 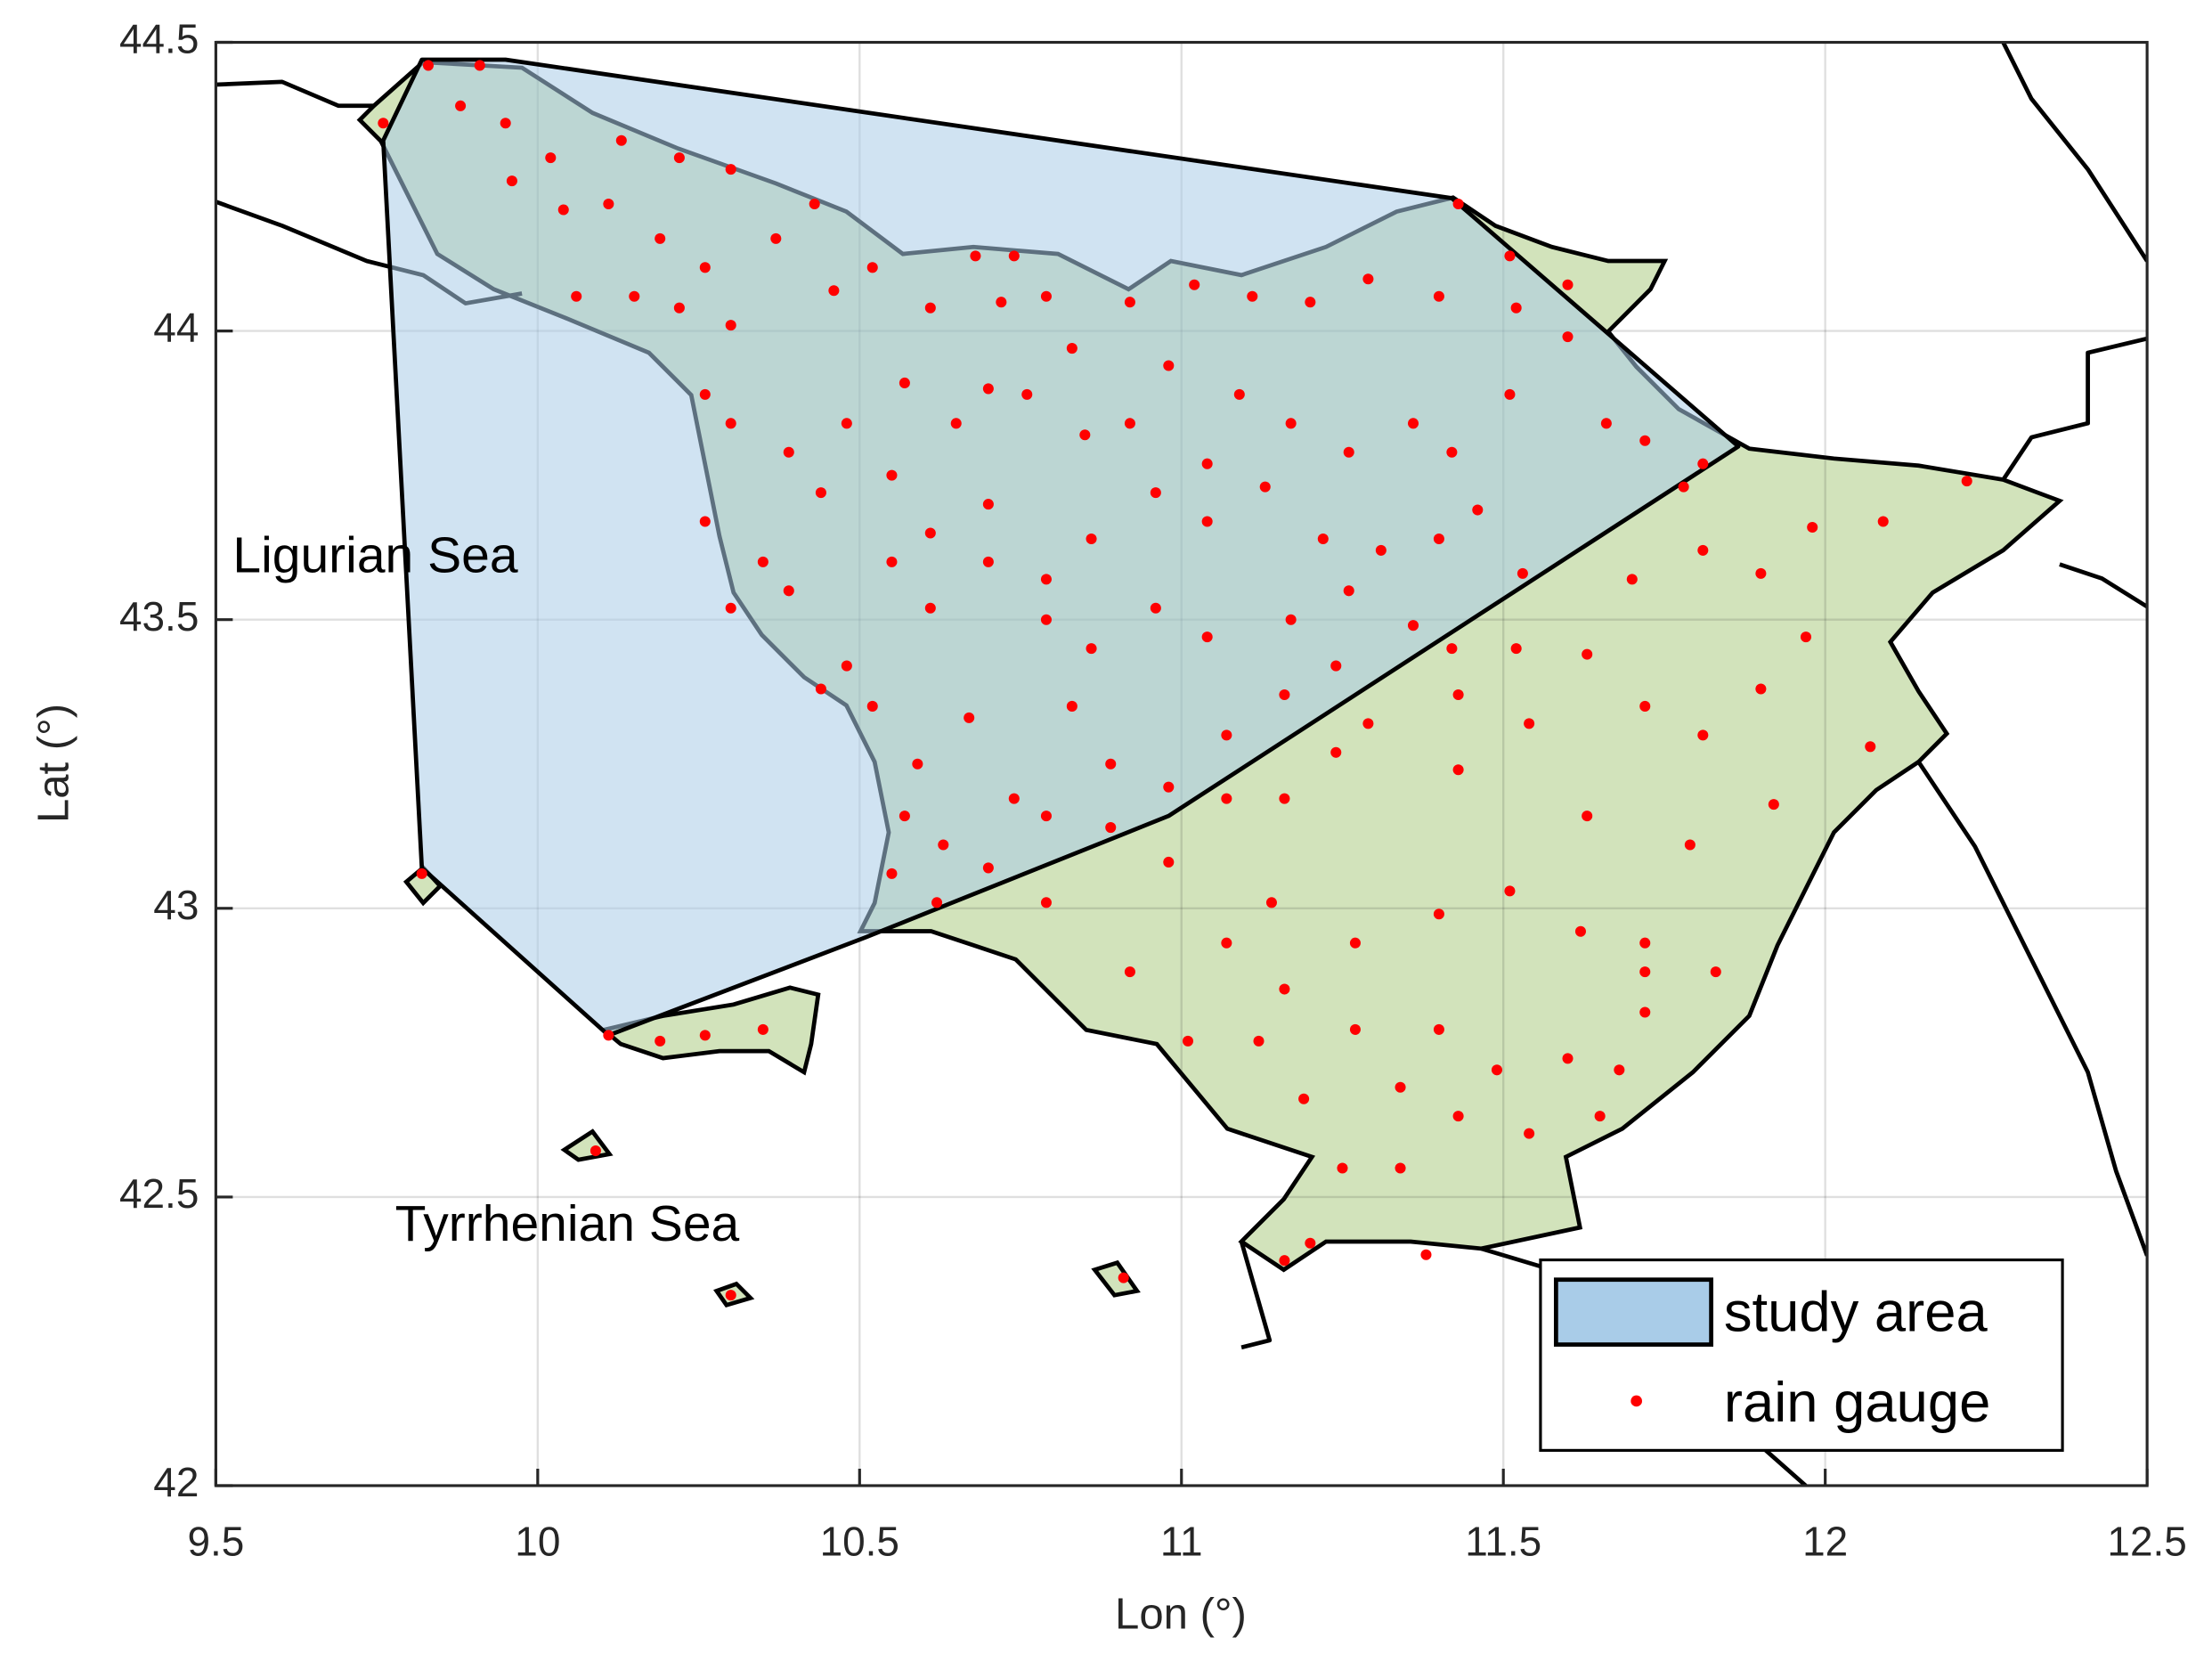 What do you see at coordinates (1181, 1542) in the screenshot?
I see `x-tick-label: 11` at bounding box center [1181, 1542].